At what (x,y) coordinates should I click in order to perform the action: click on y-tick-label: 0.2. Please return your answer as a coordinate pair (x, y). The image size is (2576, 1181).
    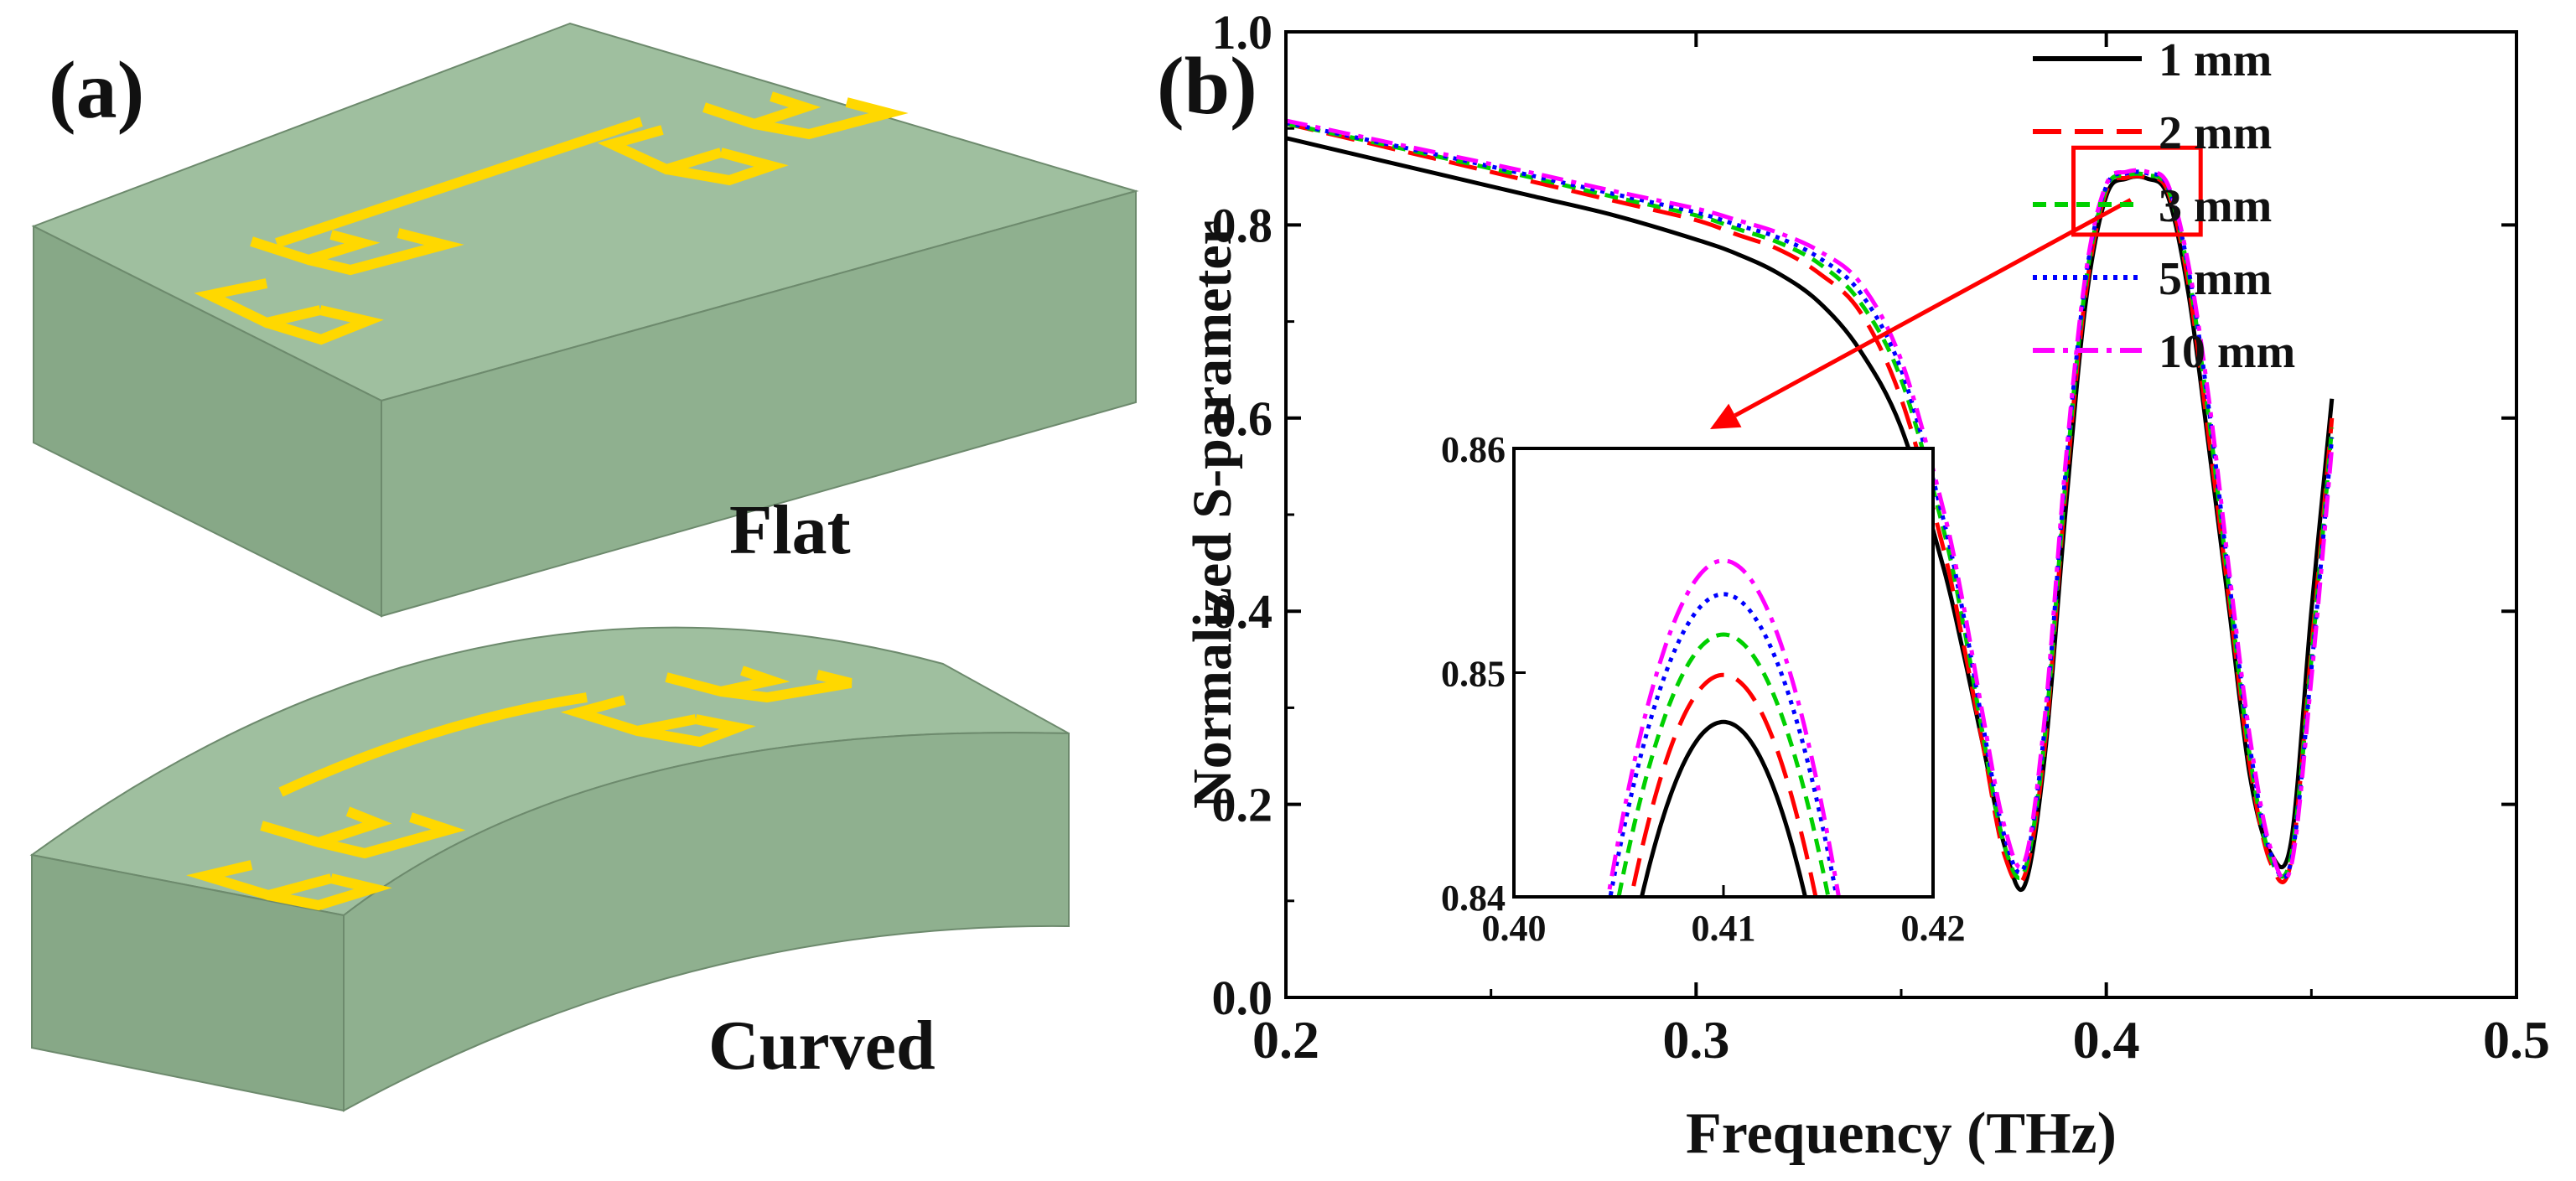
    Looking at the image, I should click on (1242, 805).